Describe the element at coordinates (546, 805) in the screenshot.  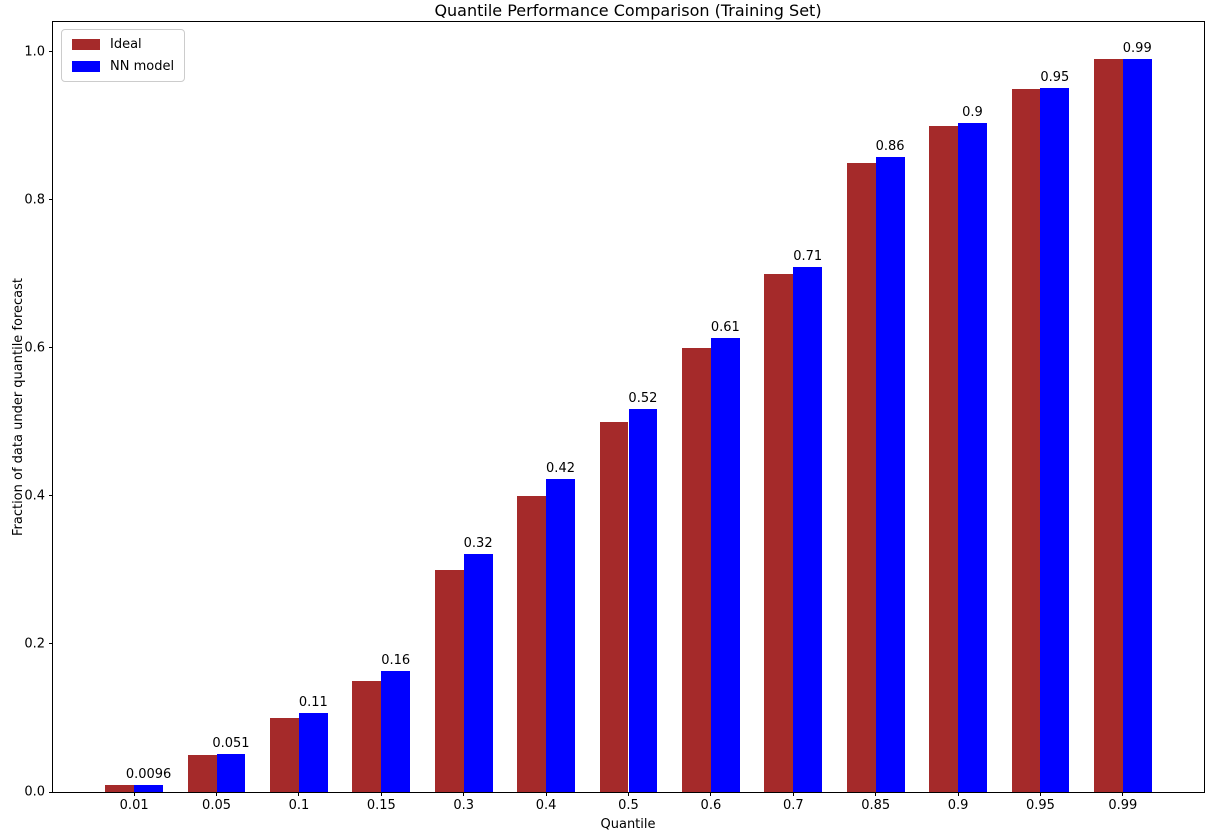
I see `x-tick-label: 0.4` at that location.